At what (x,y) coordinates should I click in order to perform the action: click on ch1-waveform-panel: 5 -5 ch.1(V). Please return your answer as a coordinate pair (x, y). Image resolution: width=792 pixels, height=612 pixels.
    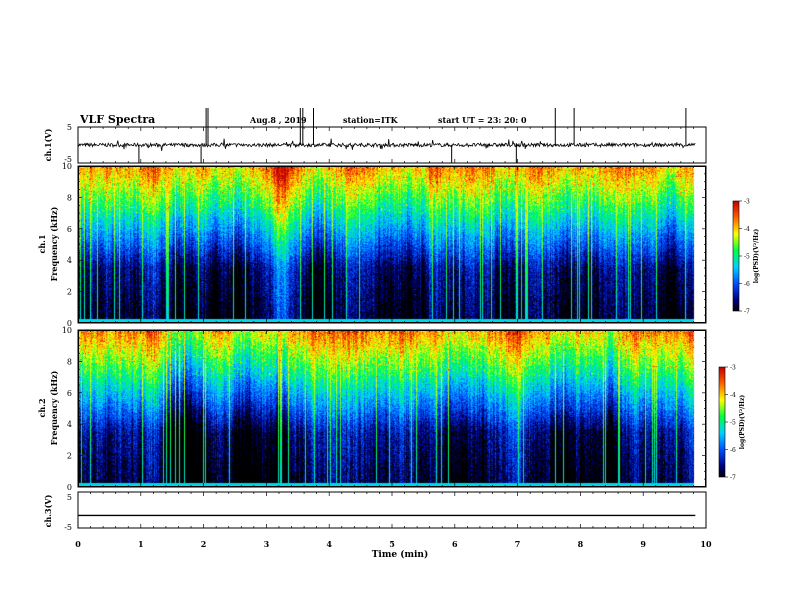
    Looking at the image, I should click on (375, 136).